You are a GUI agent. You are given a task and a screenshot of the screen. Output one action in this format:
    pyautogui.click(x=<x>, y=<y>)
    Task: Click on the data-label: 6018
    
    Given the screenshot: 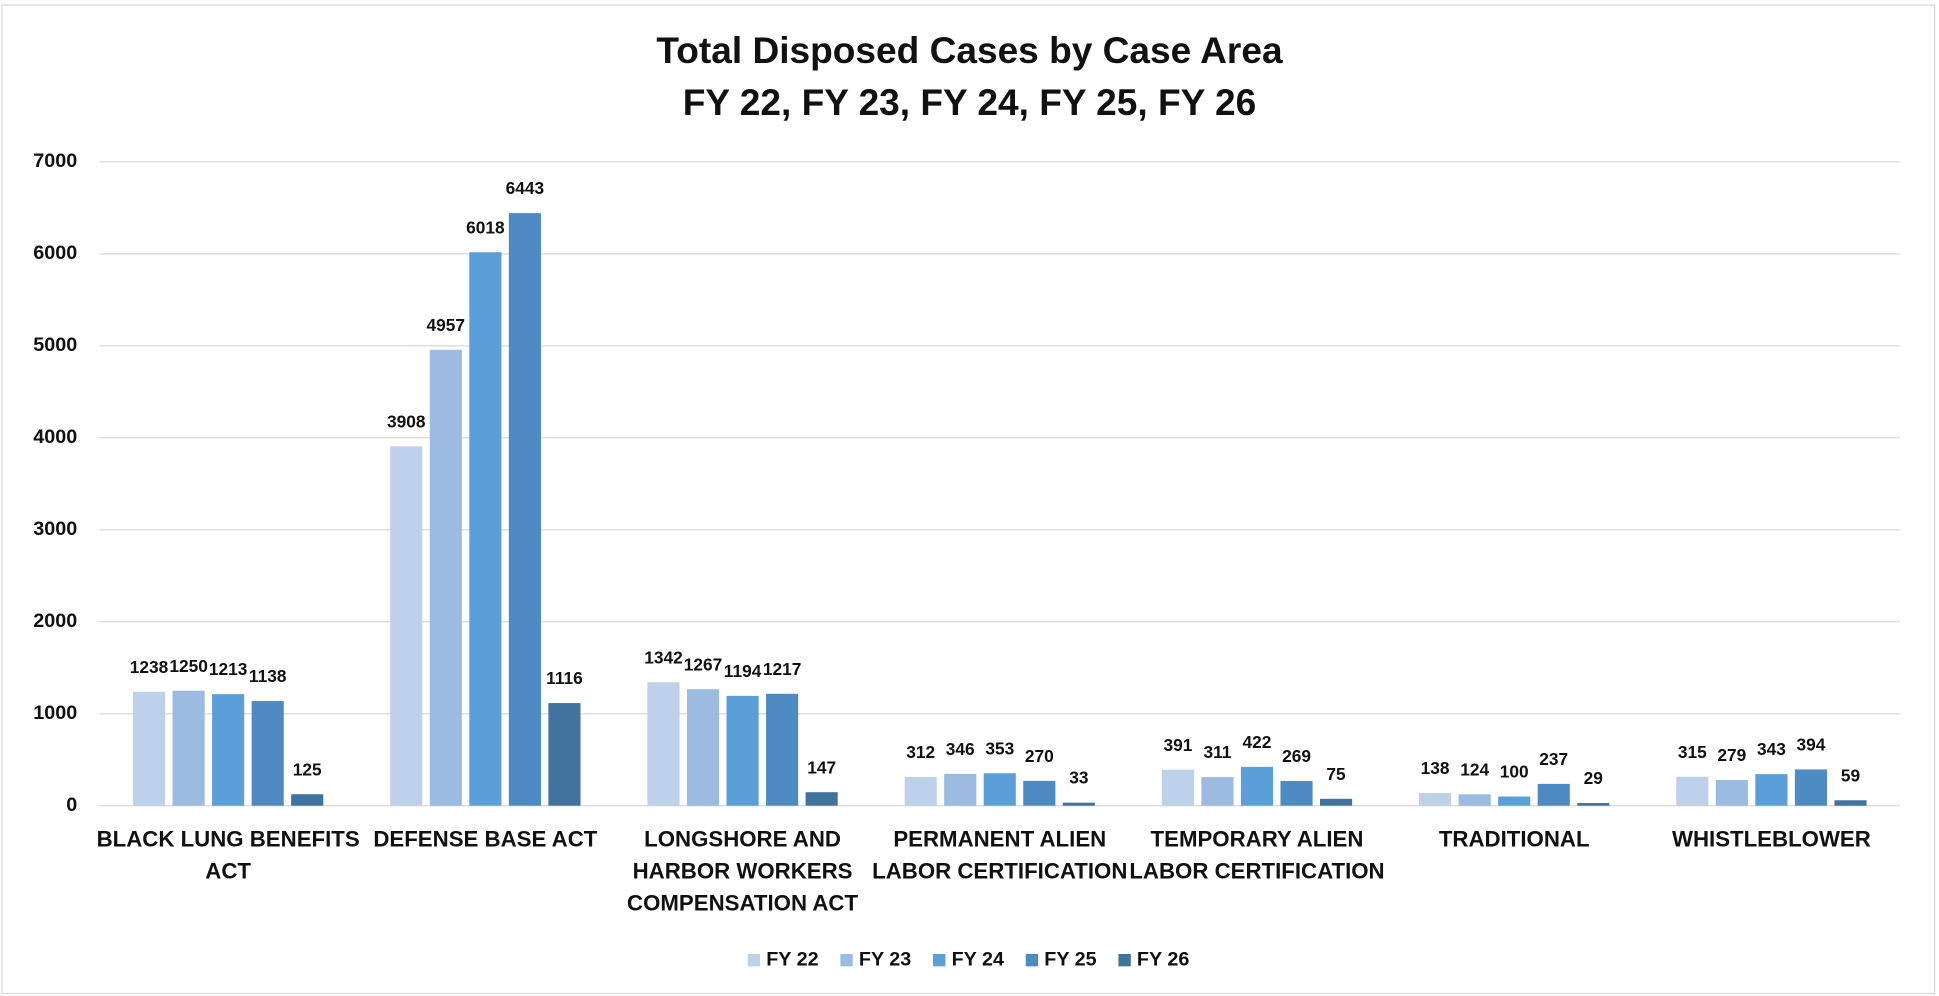 What is the action you would take?
    pyautogui.click(x=485, y=227)
    